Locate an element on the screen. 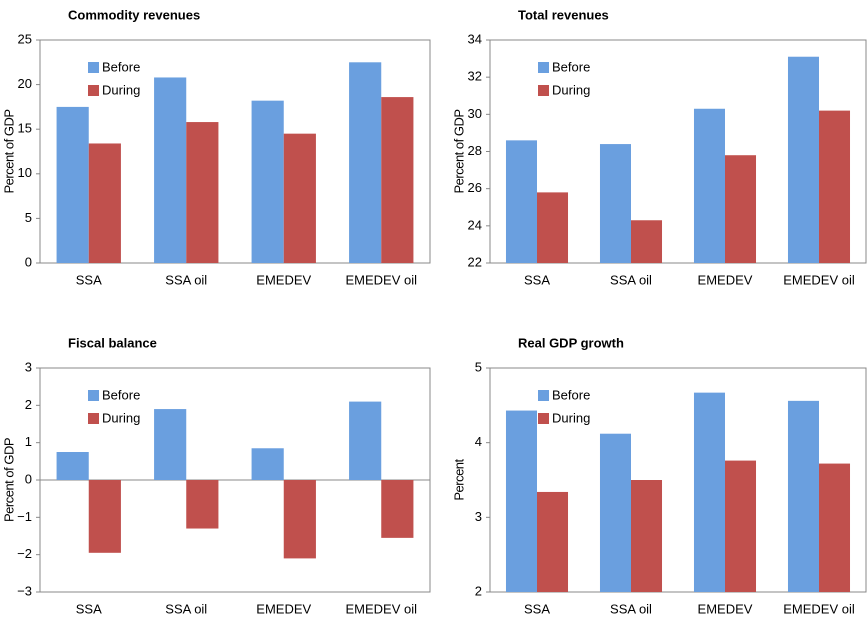 Image resolution: width=868 pixels, height=625 pixels. y-tick-label: 24 is located at coordinates (475, 224).